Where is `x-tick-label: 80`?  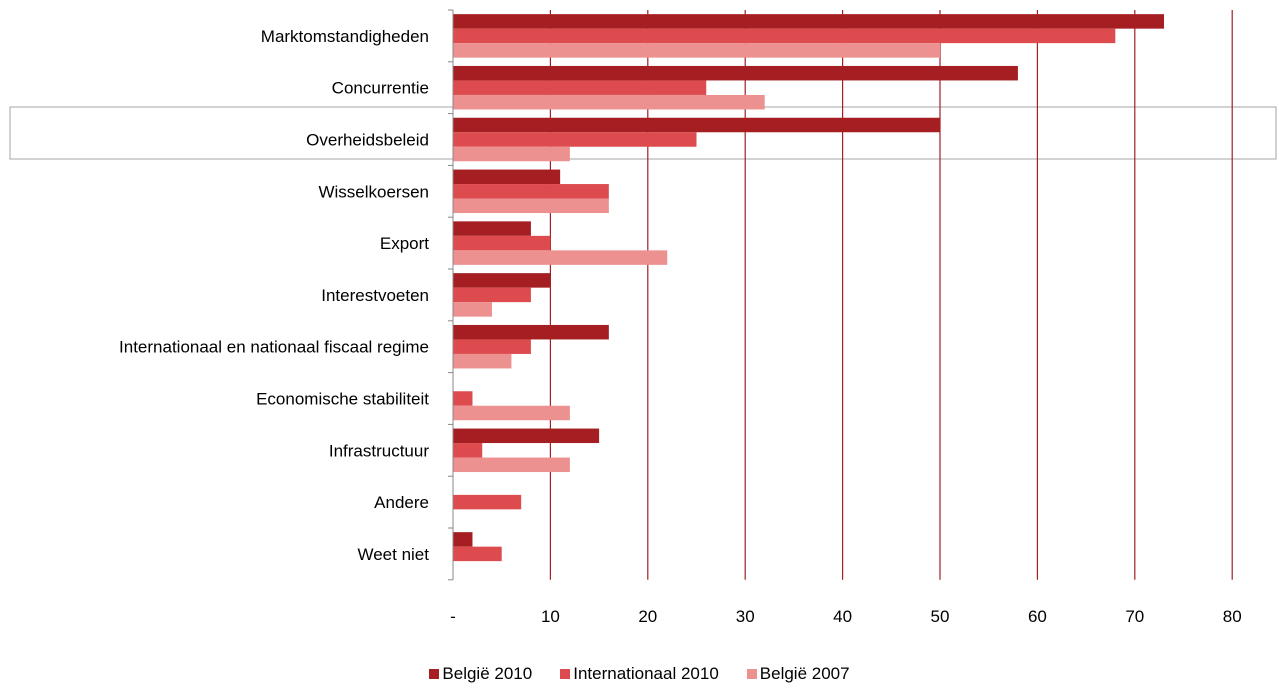 x-tick-label: 80 is located at coordinates (1232, 616).